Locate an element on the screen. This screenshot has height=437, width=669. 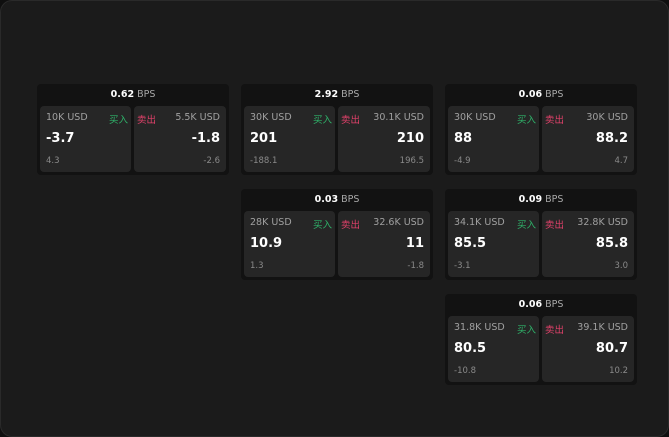
spread-value: 0.62 is located at coordinates (122, 94).